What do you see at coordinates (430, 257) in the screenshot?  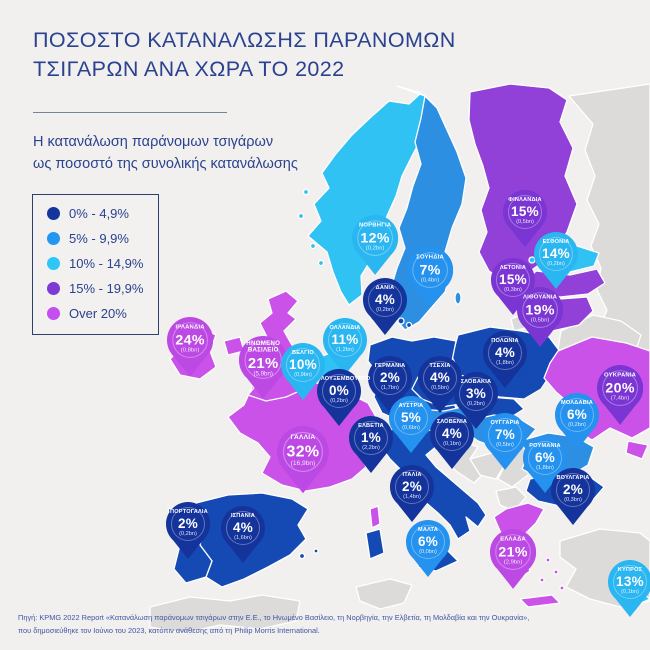 I see `pin-country-label: ΣΟΥΗΔΙΑ` at bounding box center [430, 257].